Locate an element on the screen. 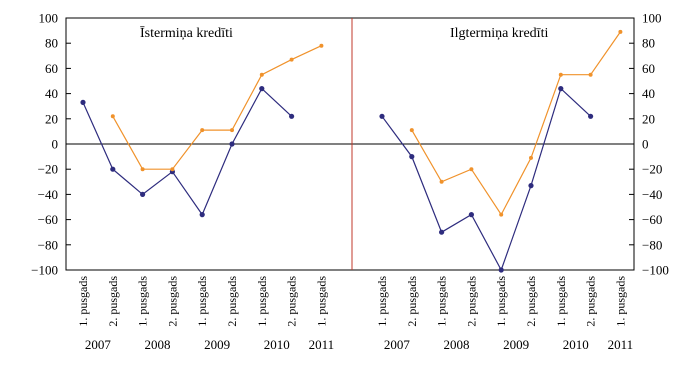 The width and height of the screenshot is (691, 379). y-tick-label-right: 20 is located at coordinates (648, 118).